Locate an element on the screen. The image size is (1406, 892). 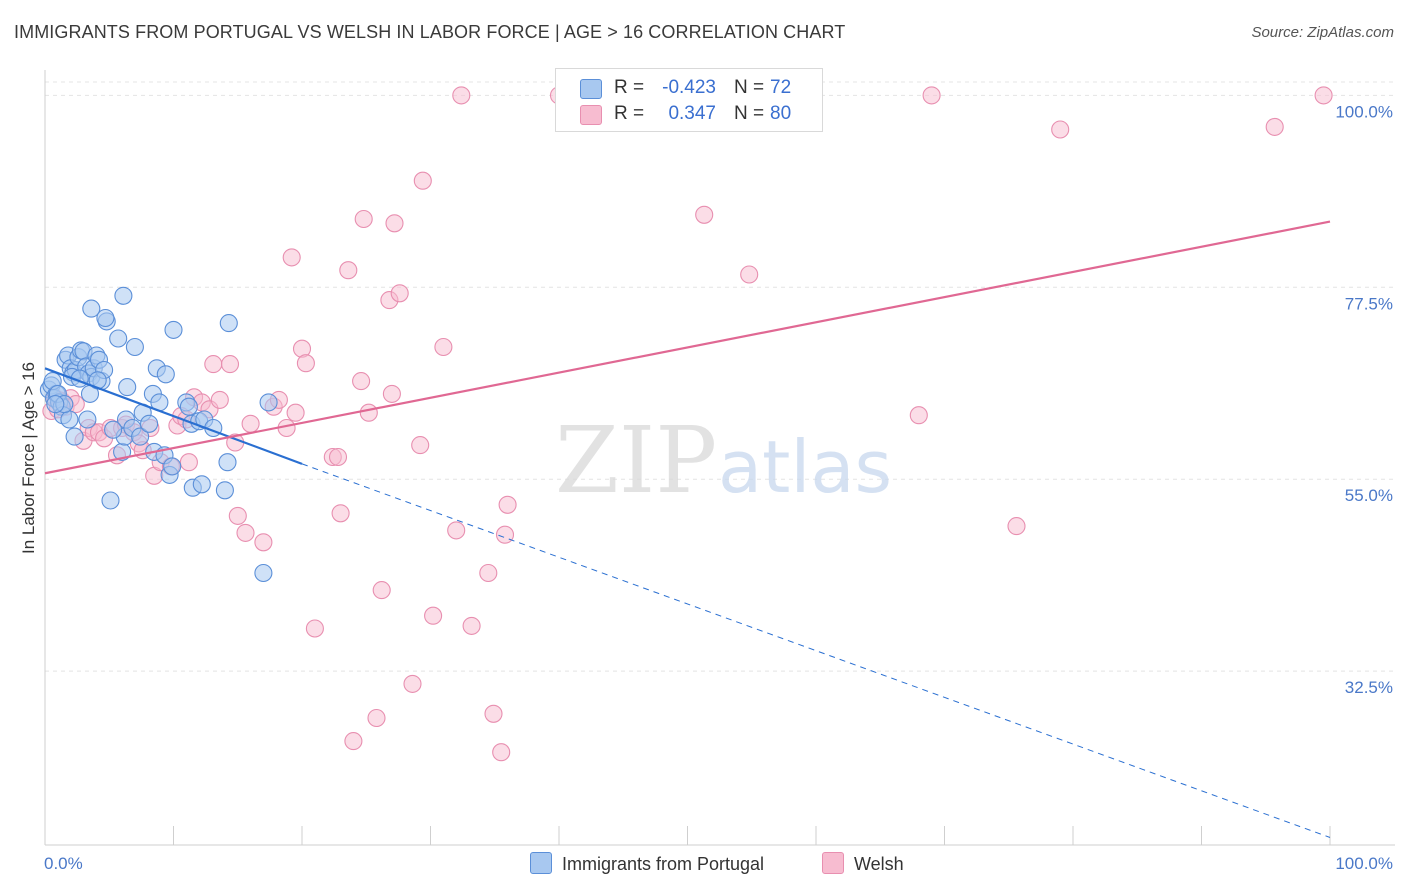
legend-row-welsh: R = 0.347 N = 80 is located at coordinates (689, 114).